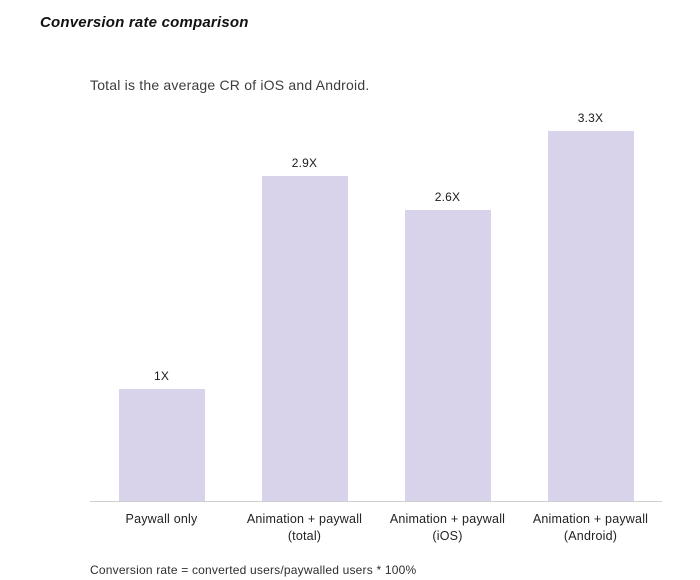 The image size is (700, 580). Describe the element at coordinates (590, 118) in the screenshot. I see `bar-value-label: 3.3X` at that location.